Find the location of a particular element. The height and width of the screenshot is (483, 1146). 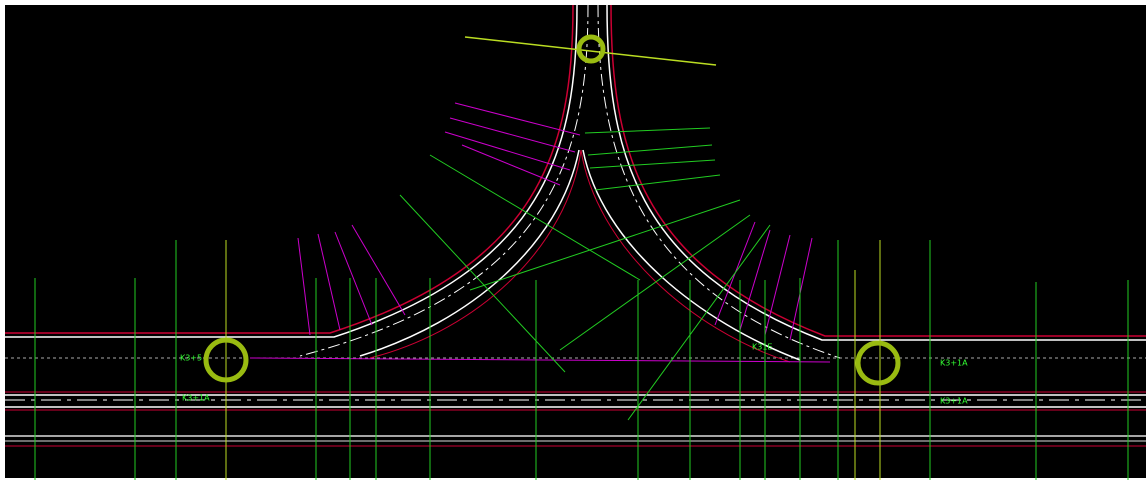

ramp-nose is located at coordinates (540, 360).